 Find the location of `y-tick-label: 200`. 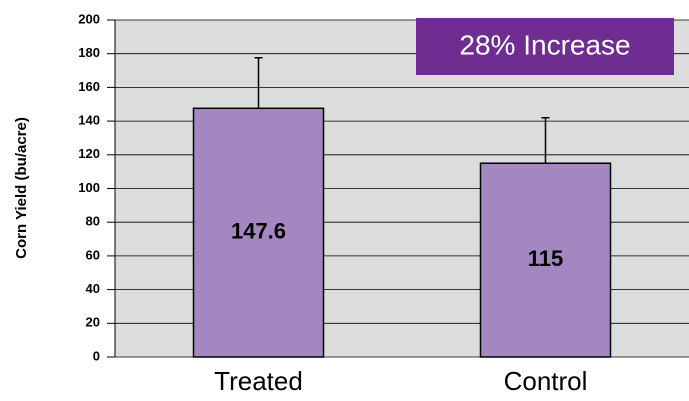

y-tick-label: 200 is located at coordinates (89, 18).